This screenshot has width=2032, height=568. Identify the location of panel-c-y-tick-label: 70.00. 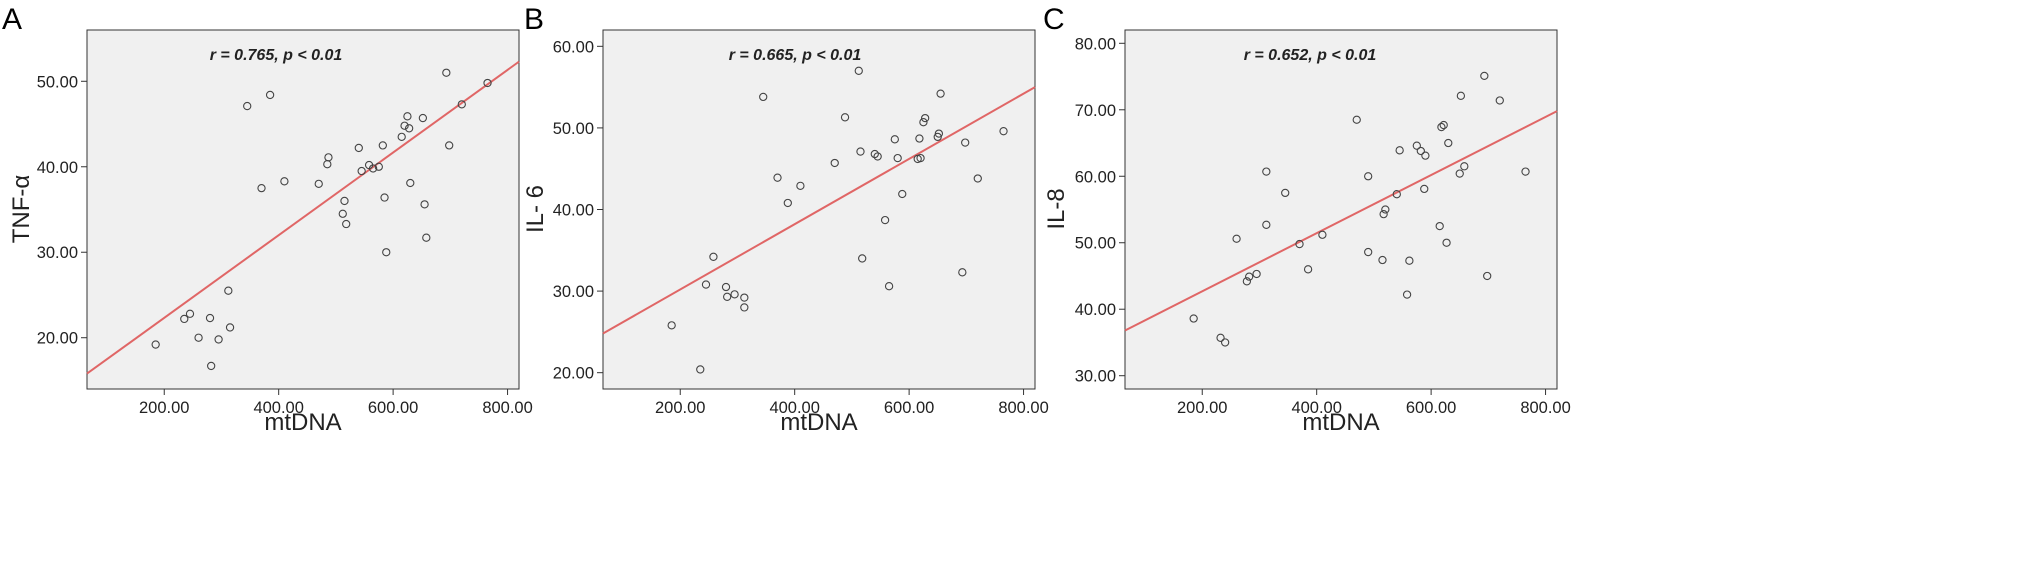
(1095, 111).